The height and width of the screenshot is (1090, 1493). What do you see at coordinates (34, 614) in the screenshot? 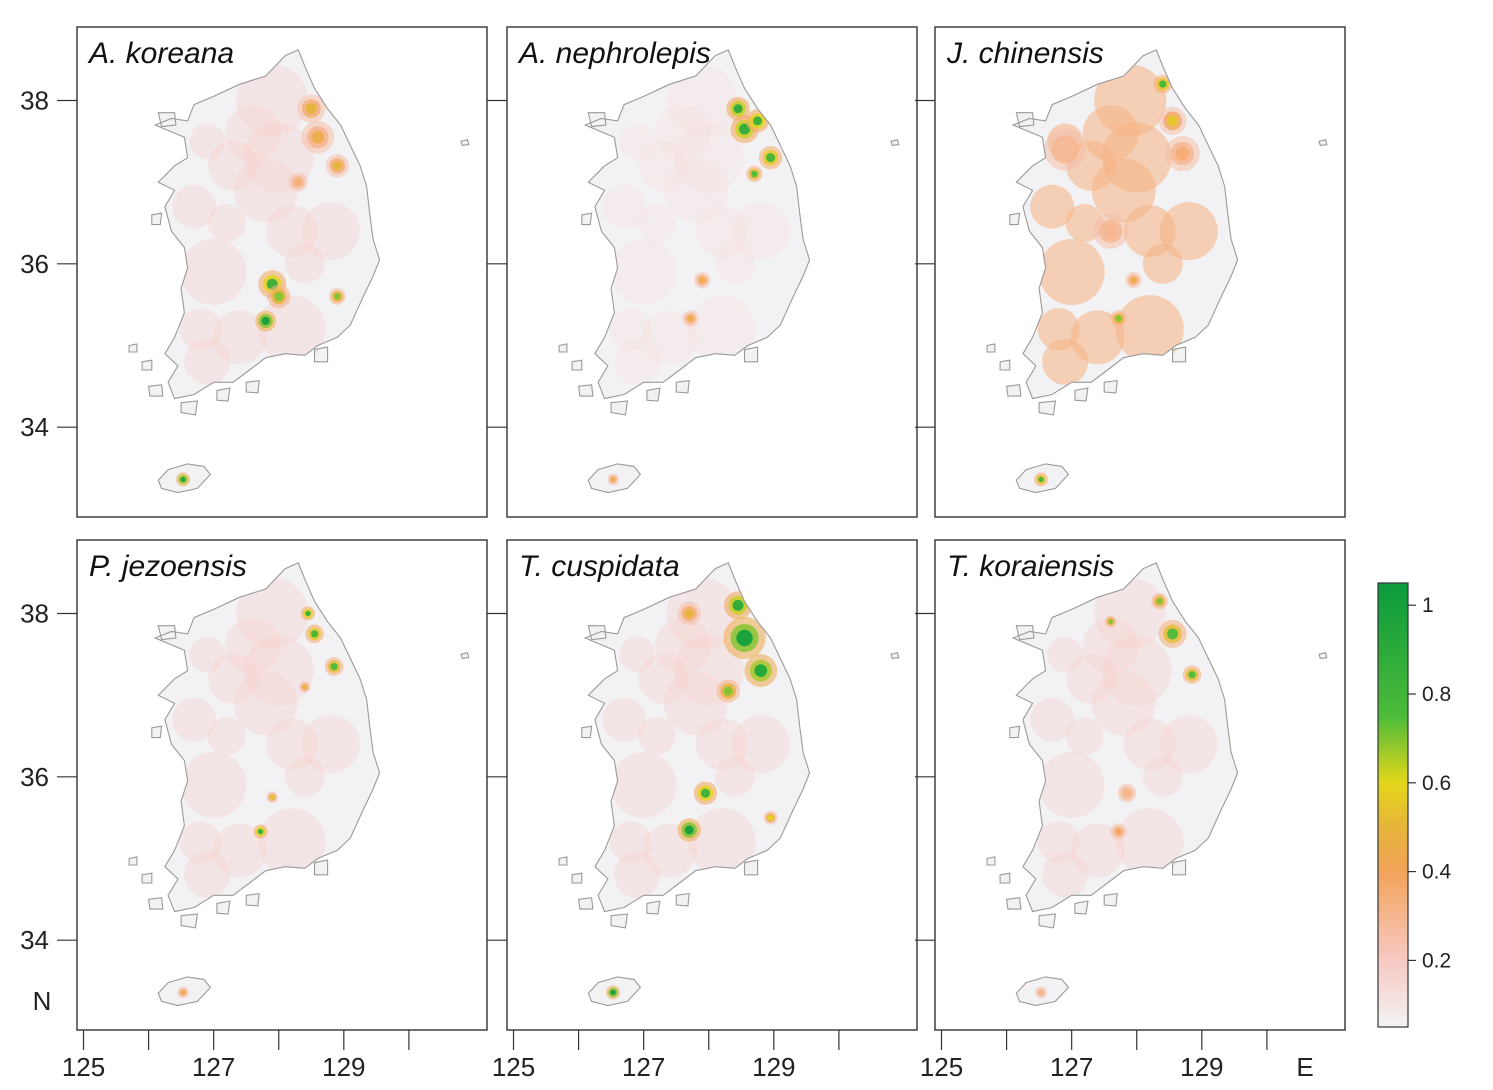
I see `lat-tick-label: 38` at bounding box center [34, 614].